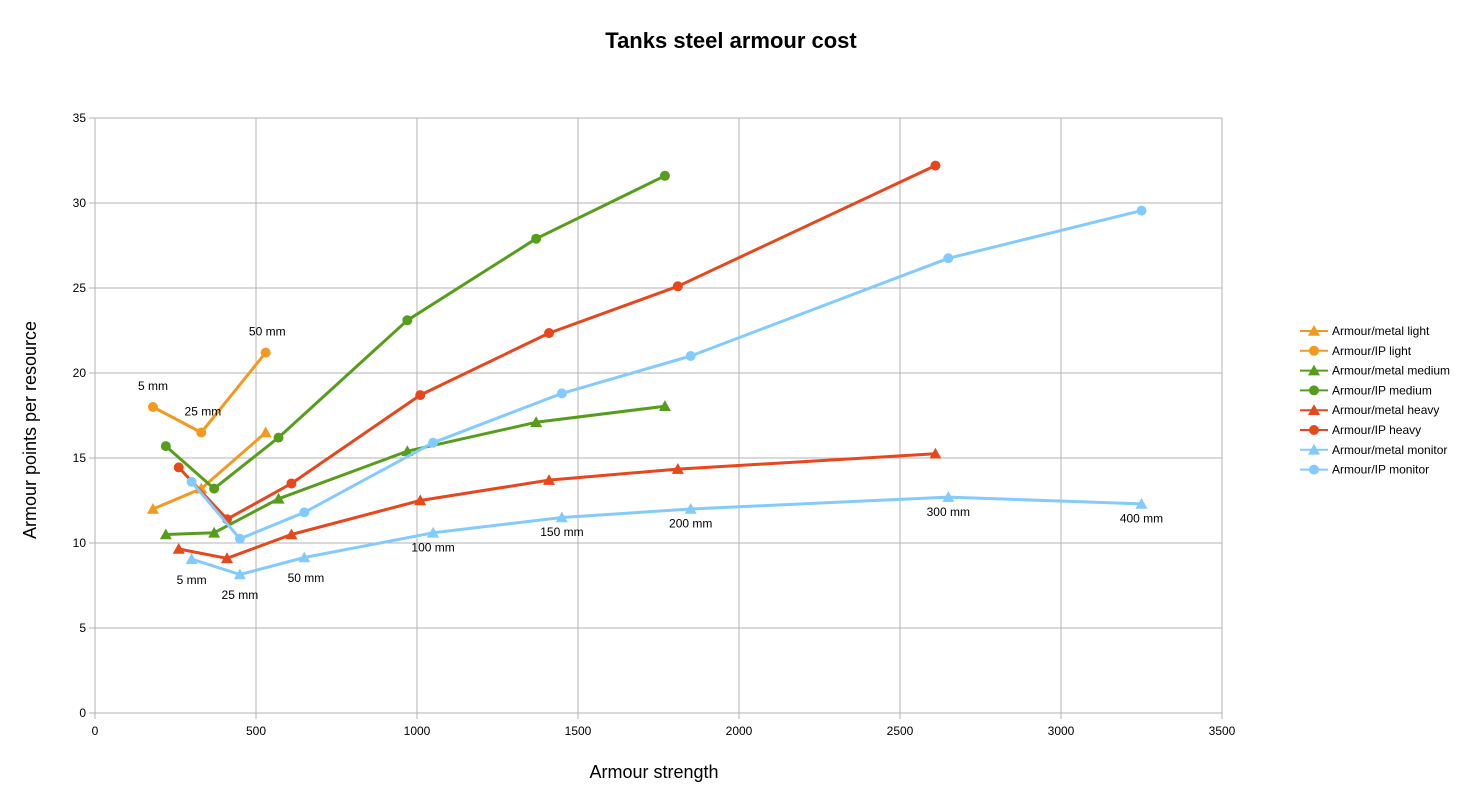  Describe the element at coordinates (80, 203) in the screenshot. I see `y-tick-label: 30` at that location.